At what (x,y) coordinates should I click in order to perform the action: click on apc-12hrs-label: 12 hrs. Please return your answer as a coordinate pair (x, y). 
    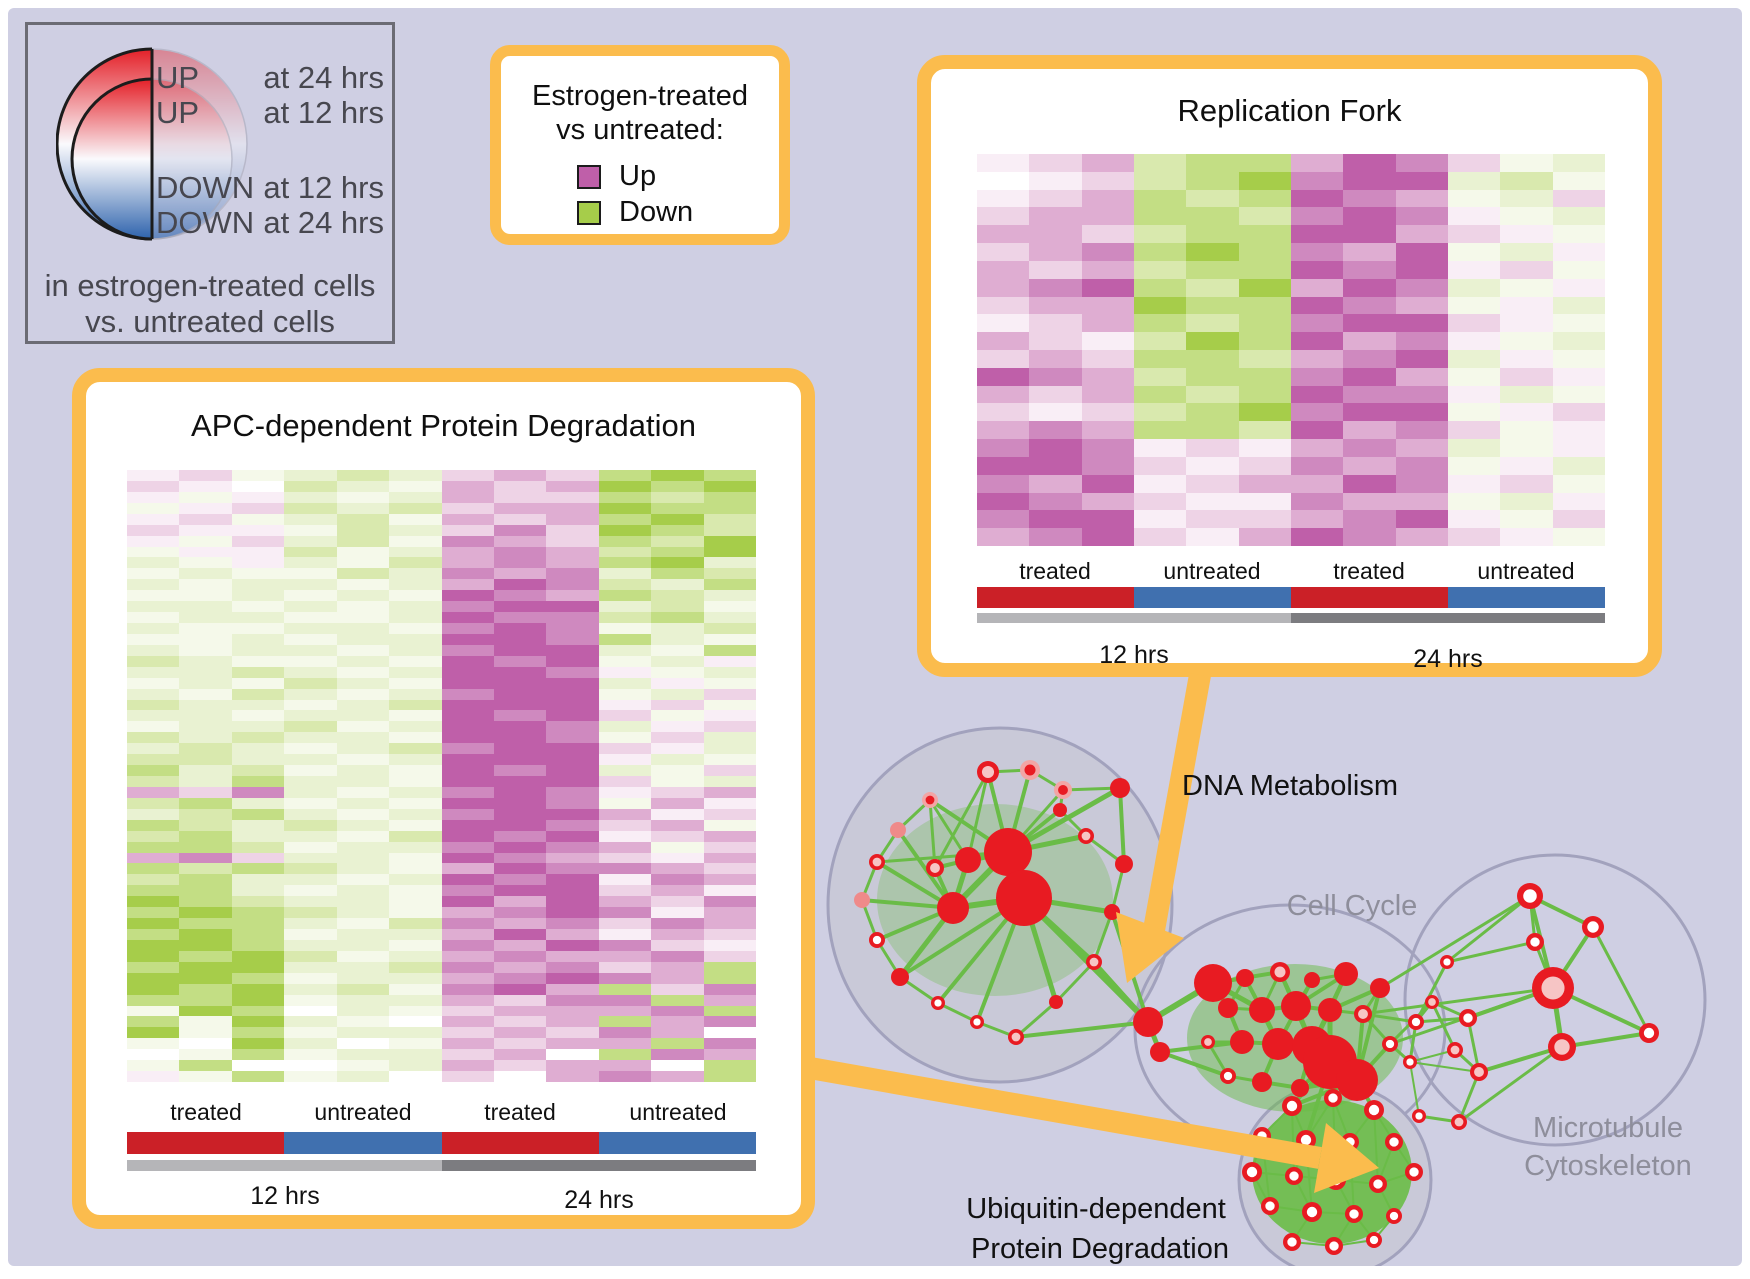
    Looking at the image, I should click on (285, 1196).